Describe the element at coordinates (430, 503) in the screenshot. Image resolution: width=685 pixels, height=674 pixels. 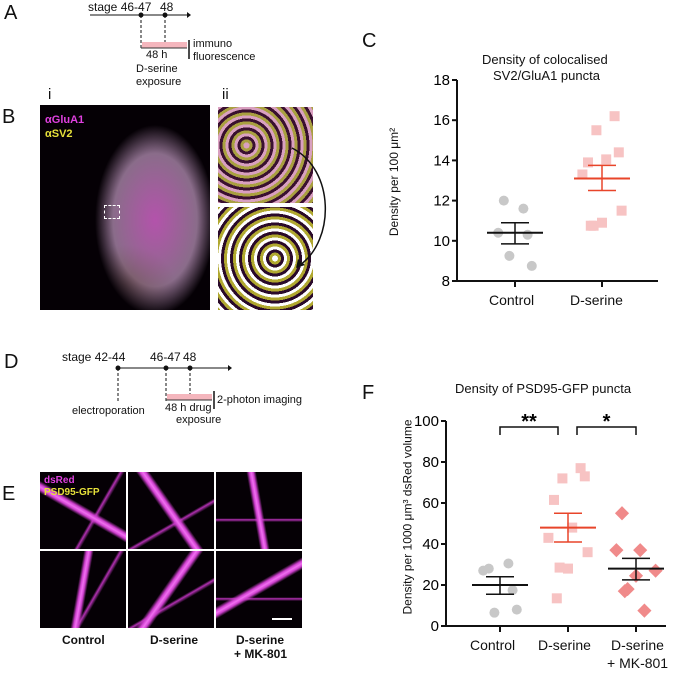
I see `y-tick-label: 60` at that location.